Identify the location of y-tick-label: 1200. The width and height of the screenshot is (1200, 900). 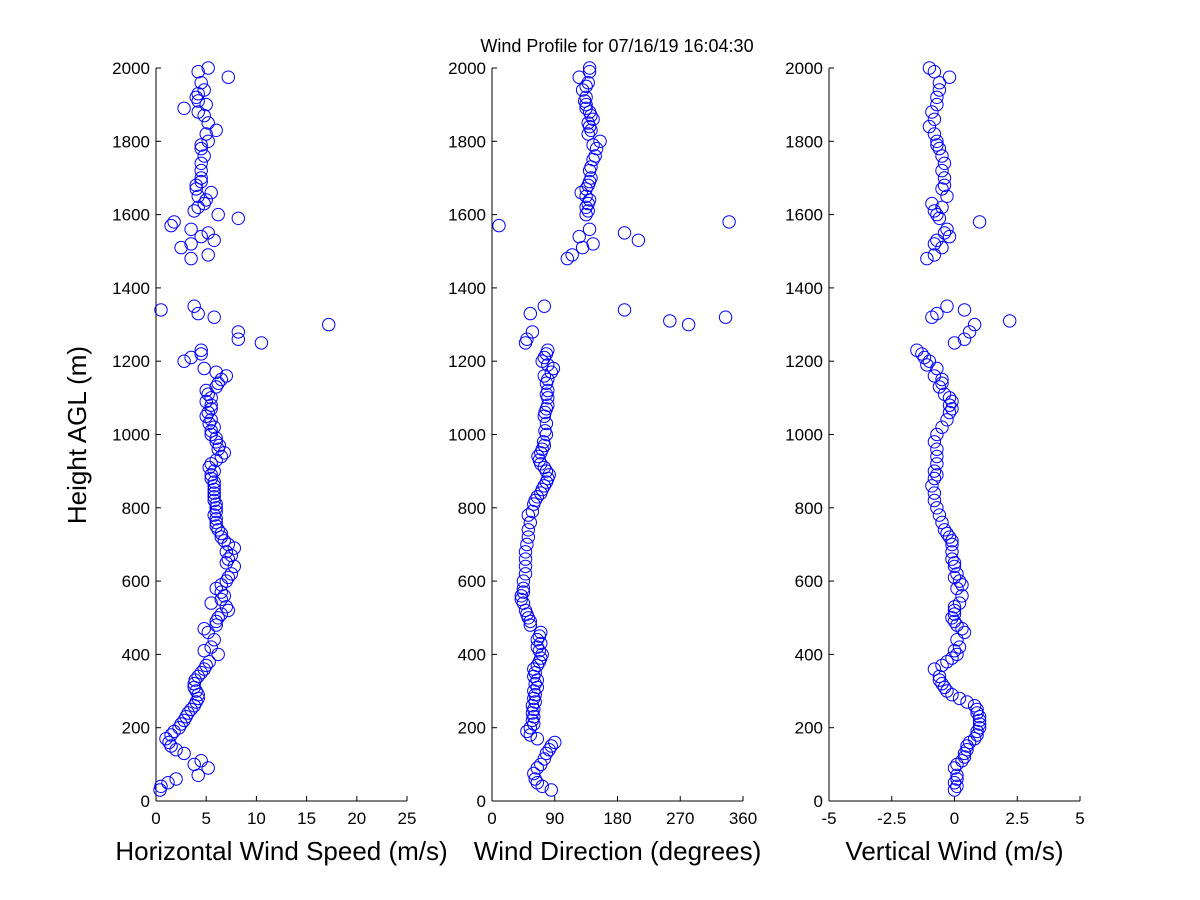
(467, 361).